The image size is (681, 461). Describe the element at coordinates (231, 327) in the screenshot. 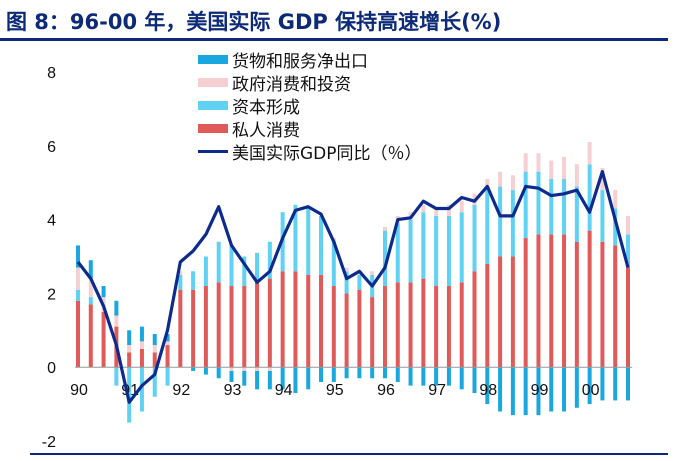

I see `bar-consumption-1993Q1` at that location.